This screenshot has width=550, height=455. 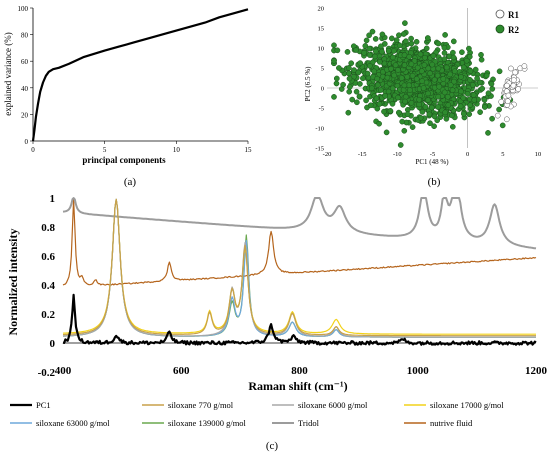 What do you see at coordinates (201, 405) in the screenshot?
I see `panel-c-legend-label: siloxane 770 g/mol` at bounding box center [201, 405].